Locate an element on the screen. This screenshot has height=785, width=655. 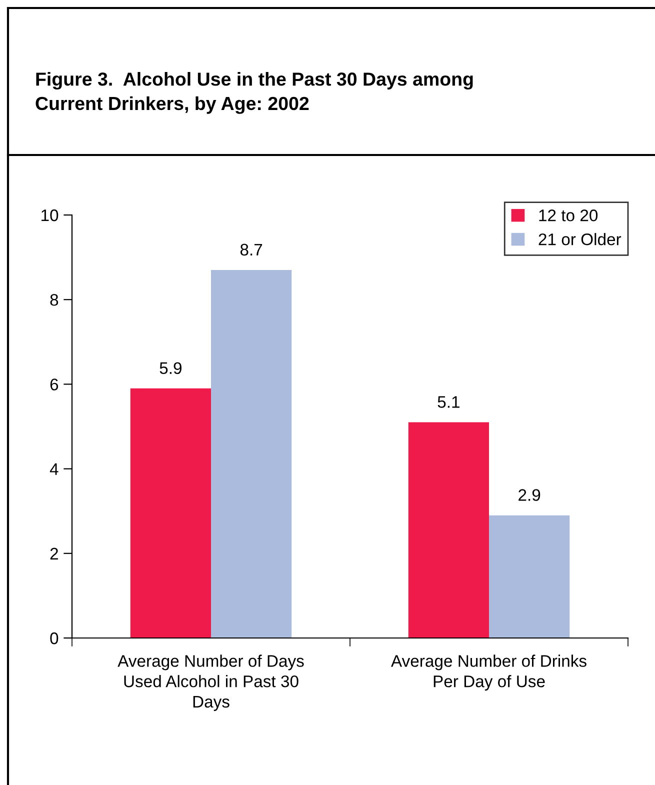
y-tick-label: 10 is located at coordinates (50, 215).